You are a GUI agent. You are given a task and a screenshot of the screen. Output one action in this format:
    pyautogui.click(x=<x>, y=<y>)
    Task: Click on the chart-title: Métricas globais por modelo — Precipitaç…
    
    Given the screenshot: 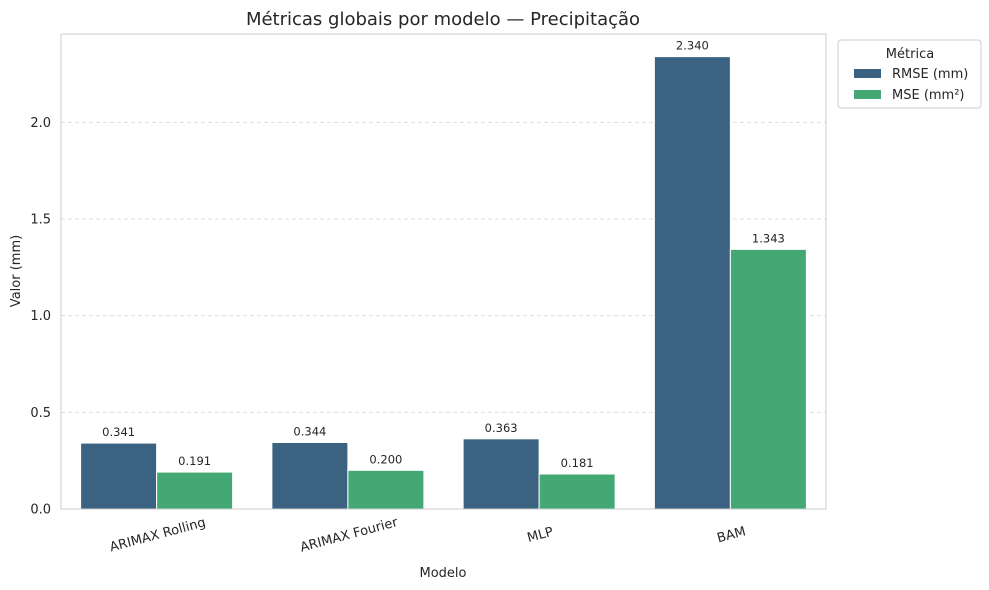 What is the action you would take?
    pyautogui.click(x=443, y=19)
    